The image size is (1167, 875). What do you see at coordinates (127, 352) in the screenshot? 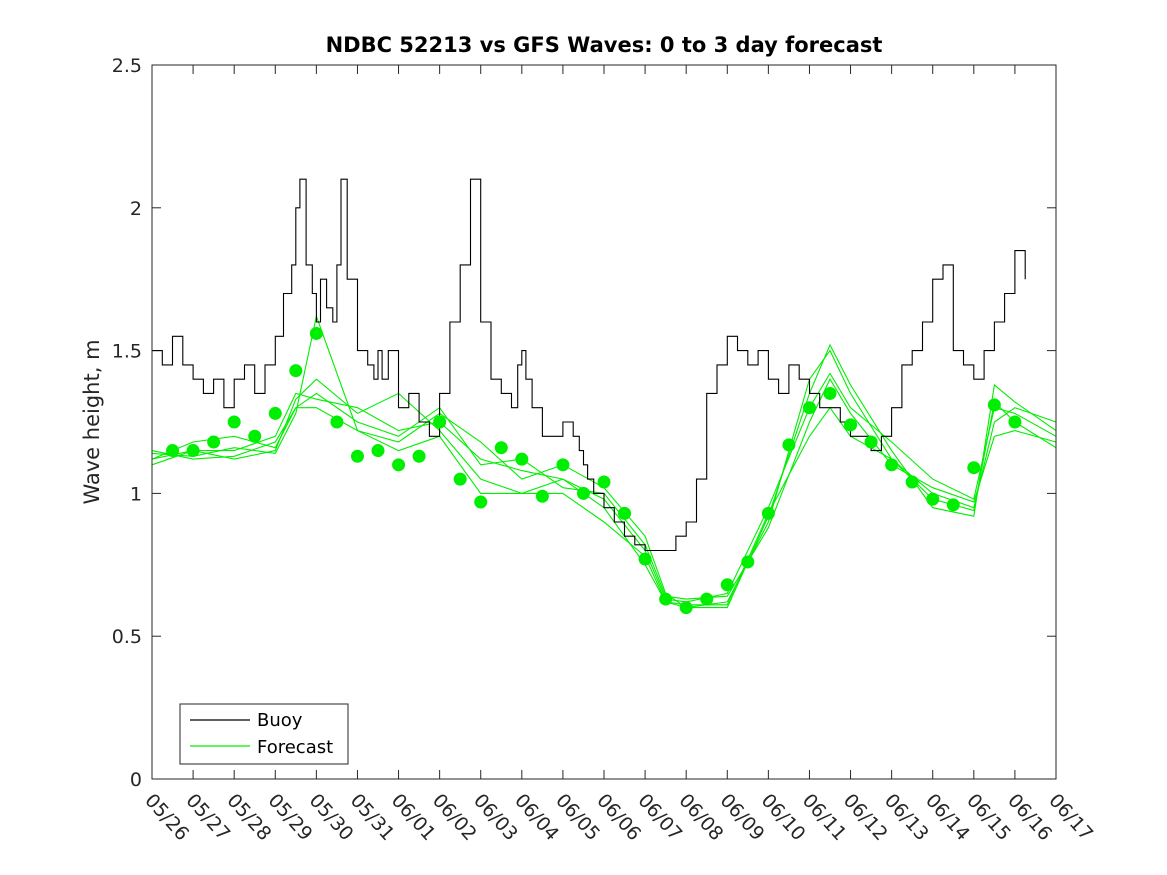
I see `y-tick-label: 1.5` at bounding box center [127, 352].